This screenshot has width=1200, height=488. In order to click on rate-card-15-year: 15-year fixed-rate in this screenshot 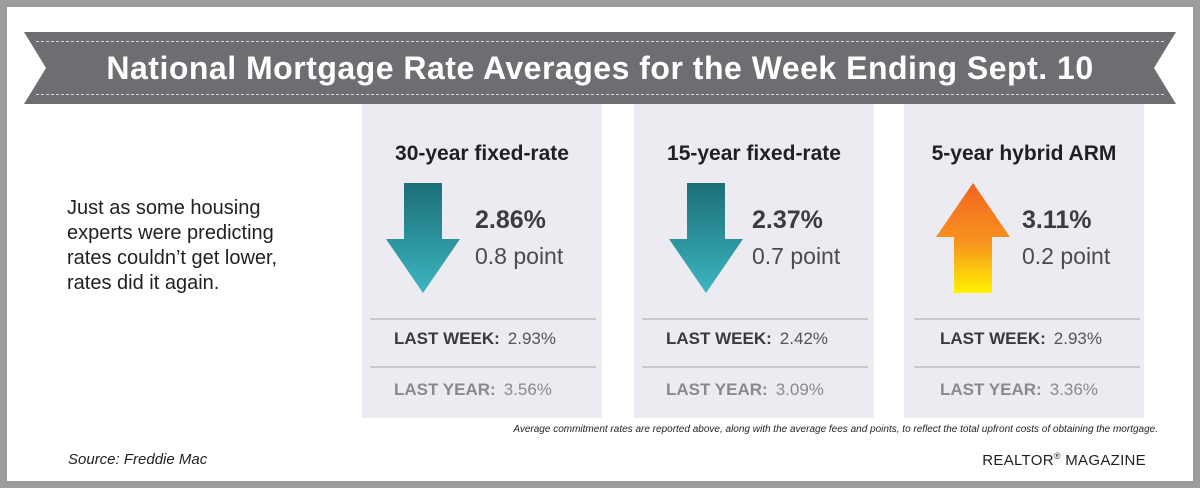, I will do `click(754, 261)`.